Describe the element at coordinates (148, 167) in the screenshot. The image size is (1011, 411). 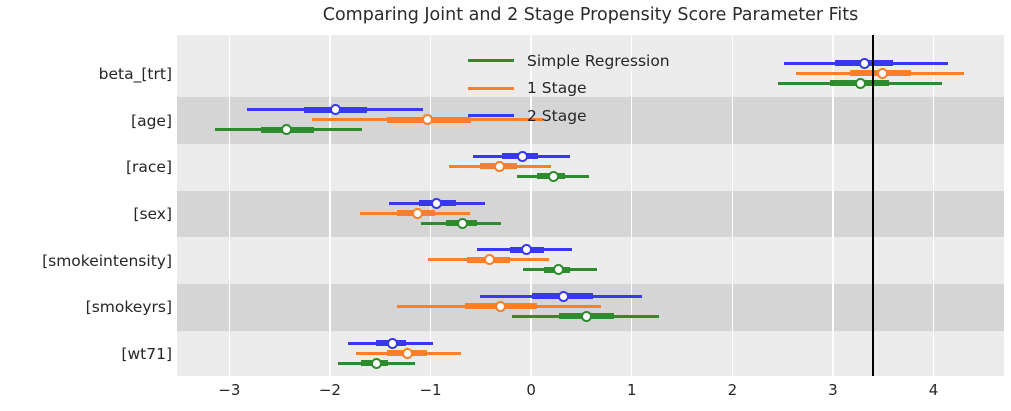
I see `y-axis-label: [race]` at that location.